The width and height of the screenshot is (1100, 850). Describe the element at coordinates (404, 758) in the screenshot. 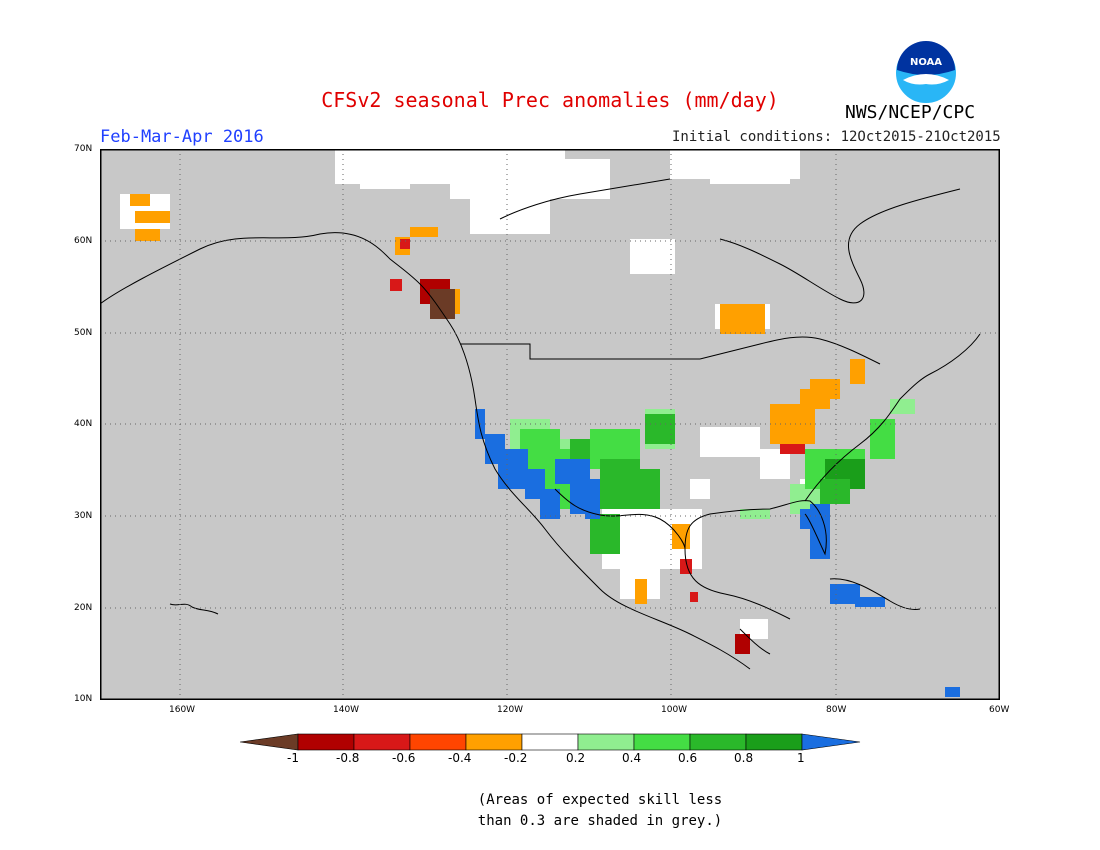

I see `colorbar-label: -0.6` at that location.